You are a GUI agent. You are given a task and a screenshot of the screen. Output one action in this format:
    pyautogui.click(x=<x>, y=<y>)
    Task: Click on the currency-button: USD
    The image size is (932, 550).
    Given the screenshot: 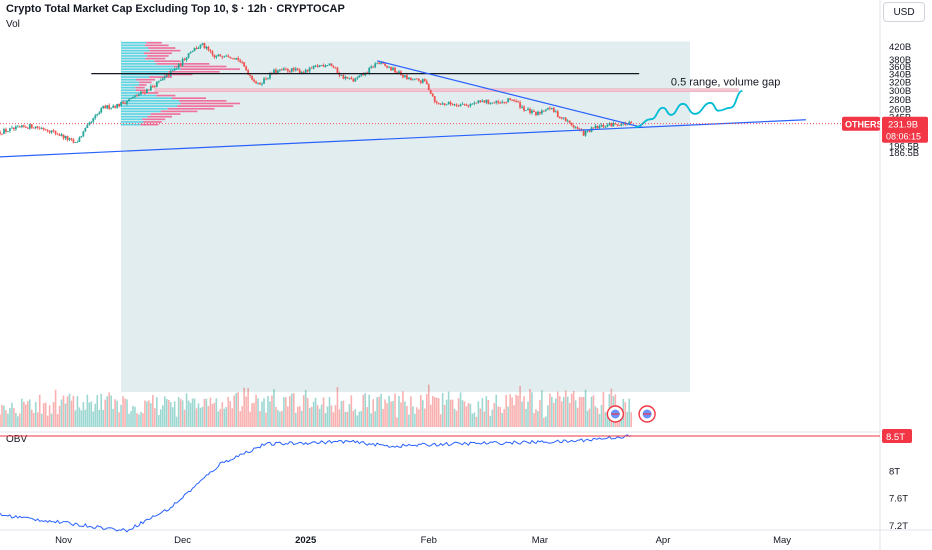 What is the action you would take?
    pyautogui.click(x=904, y=12)
    